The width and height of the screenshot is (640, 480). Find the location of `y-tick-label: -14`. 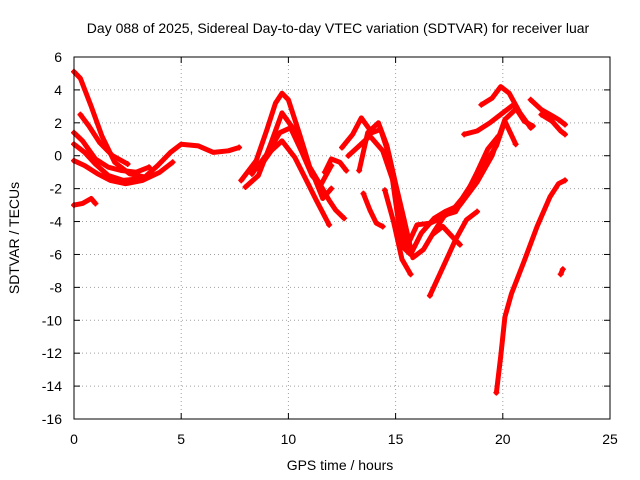

y-tick-label: -14 is located at coordinates (52, 386).